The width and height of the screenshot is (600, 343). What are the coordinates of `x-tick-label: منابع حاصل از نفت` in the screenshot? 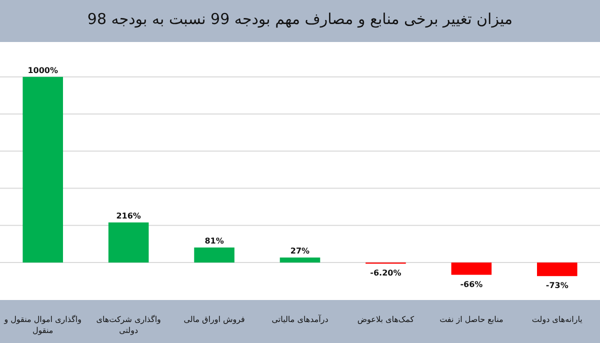 It's located at (471, 319).